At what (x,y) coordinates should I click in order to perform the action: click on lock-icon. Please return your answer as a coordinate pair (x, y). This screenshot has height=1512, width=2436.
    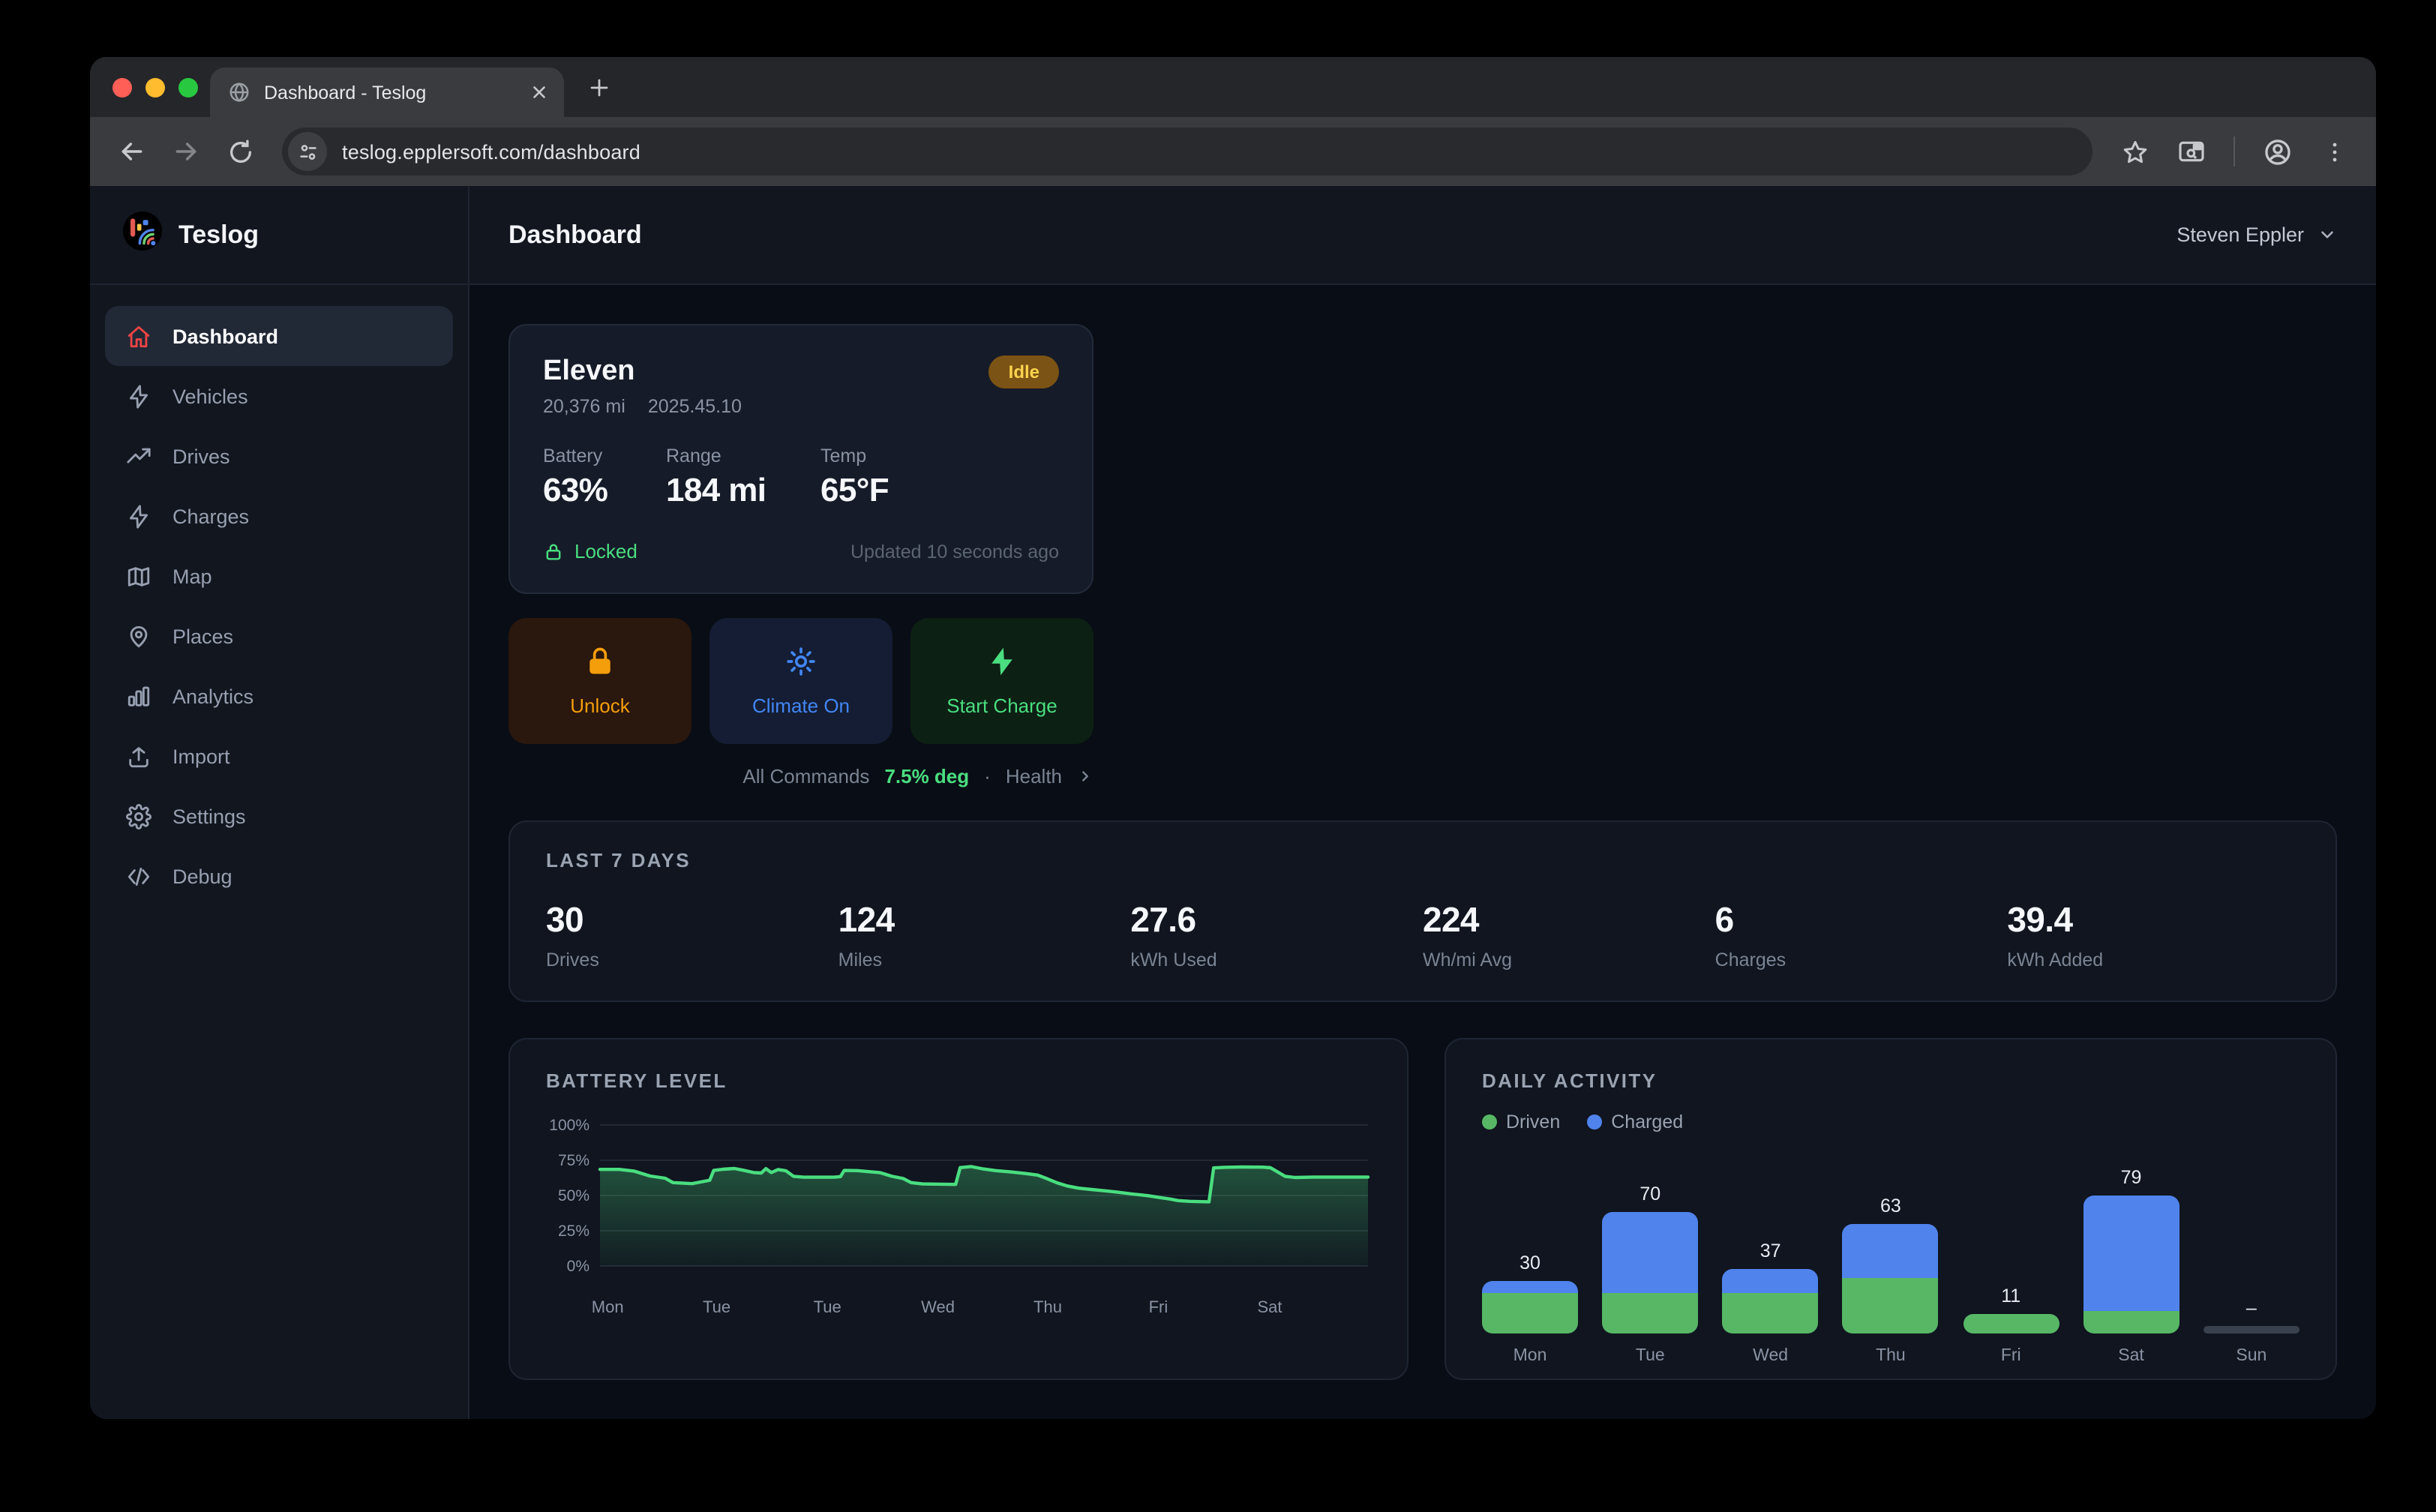
    Looking at the image, I should click on (600, 660).